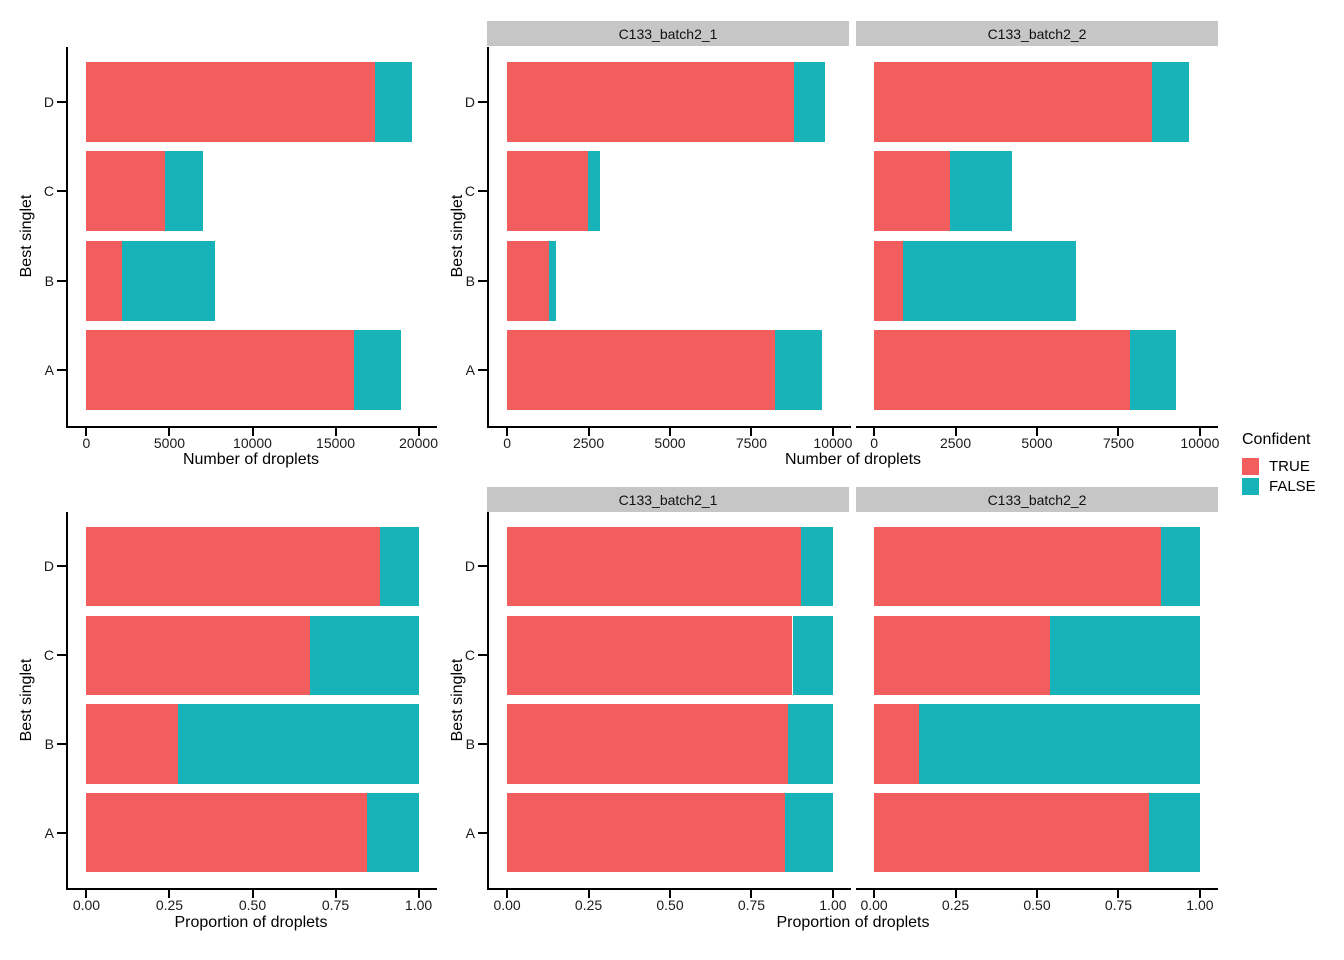 Image resolution: width=1344 pixels, height=960 pixels. What do you see at coordinates (457, 236) in the screenshot?
I see `y-axis-title-counts-facets: Best singlet` at bounding box center [457, 236].